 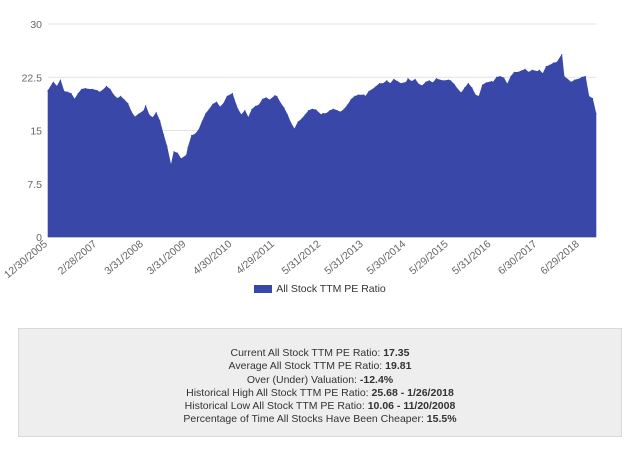 I want to click on x-tick-label: 5/29/2015, so click(x=429, y=257).